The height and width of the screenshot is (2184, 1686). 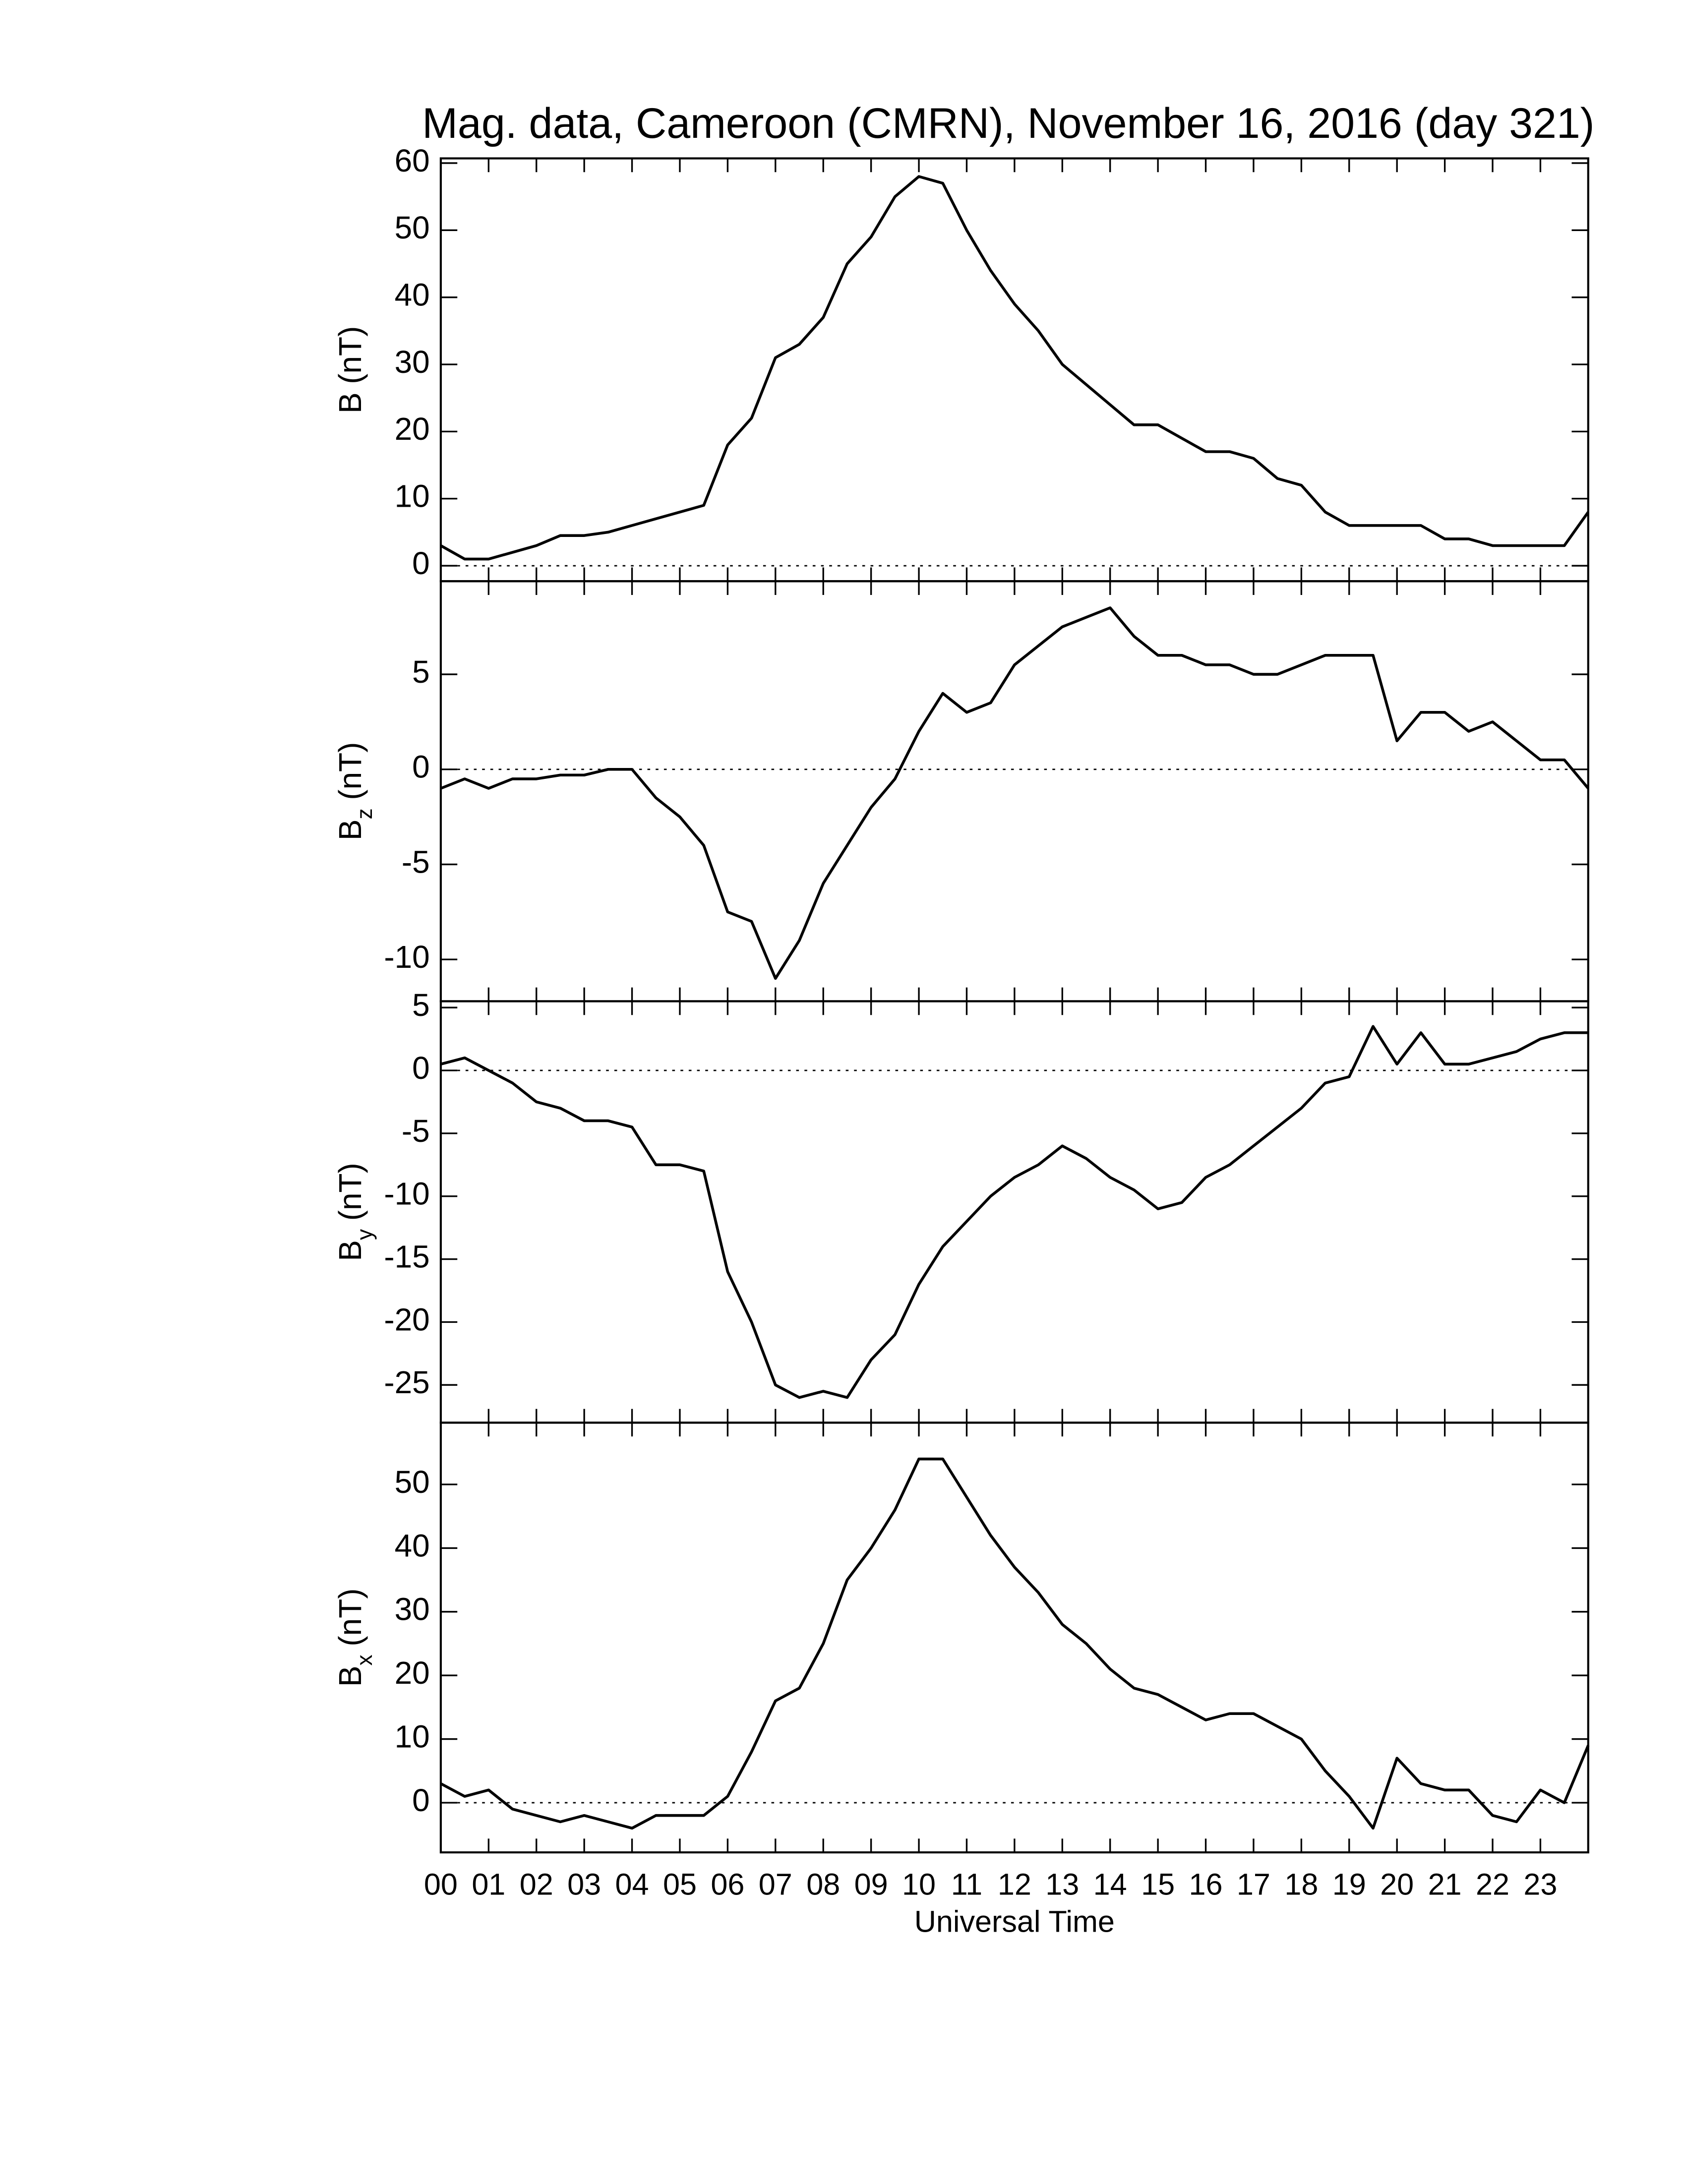 I want to click on x-tick-label: 22, so click(x=1493, y=1884).